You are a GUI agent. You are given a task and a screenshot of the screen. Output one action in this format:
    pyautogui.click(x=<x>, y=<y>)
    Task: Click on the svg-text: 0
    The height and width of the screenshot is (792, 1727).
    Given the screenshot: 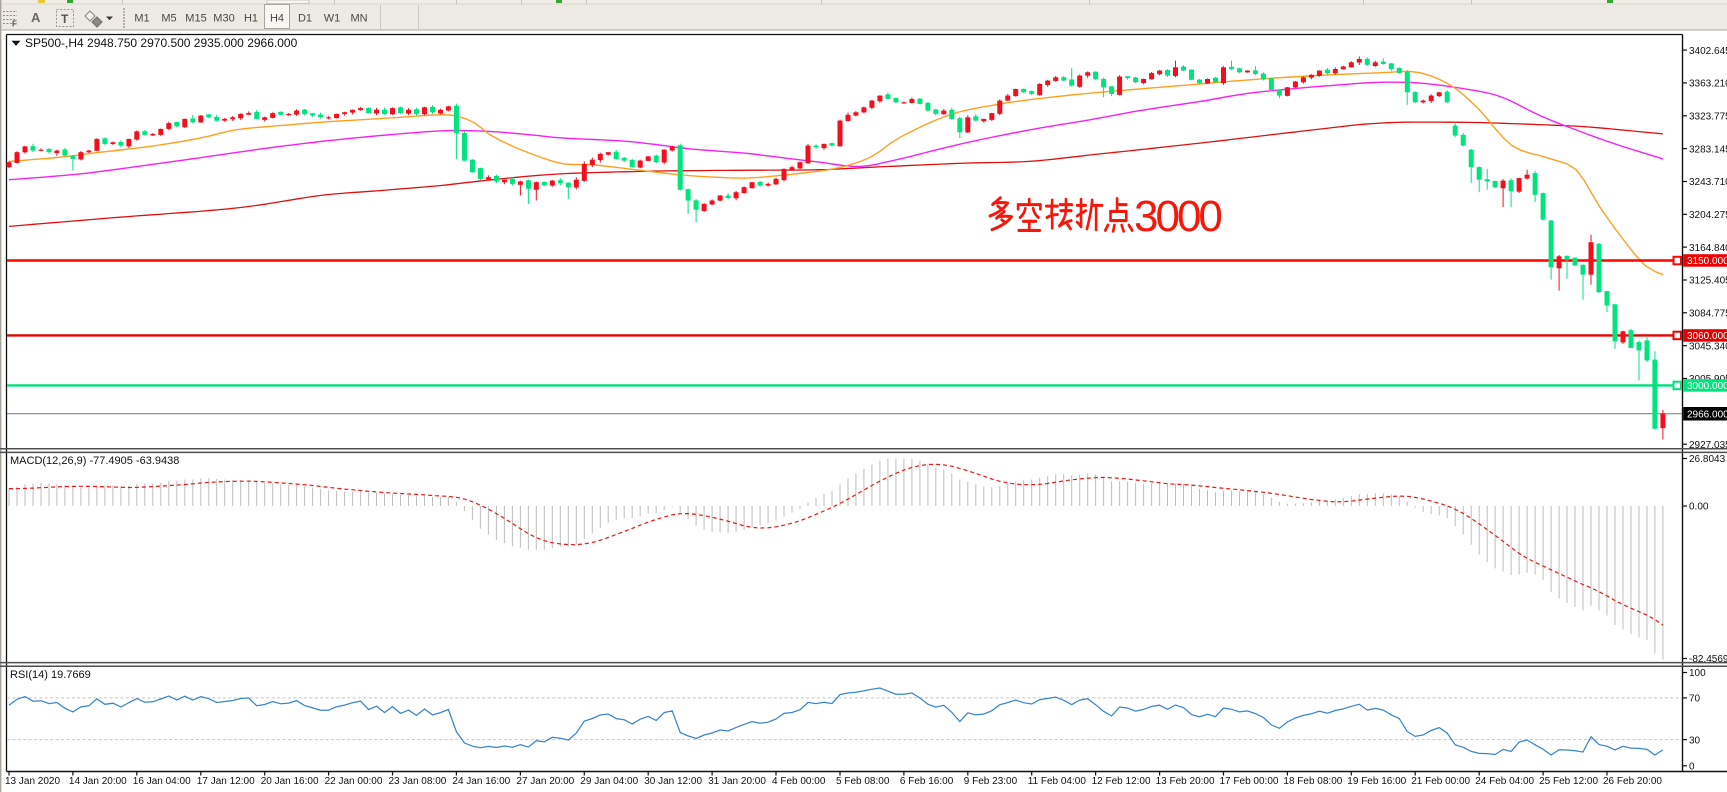 What is the action you would take?
    pyautogui.click(x=1692, y=767)
    